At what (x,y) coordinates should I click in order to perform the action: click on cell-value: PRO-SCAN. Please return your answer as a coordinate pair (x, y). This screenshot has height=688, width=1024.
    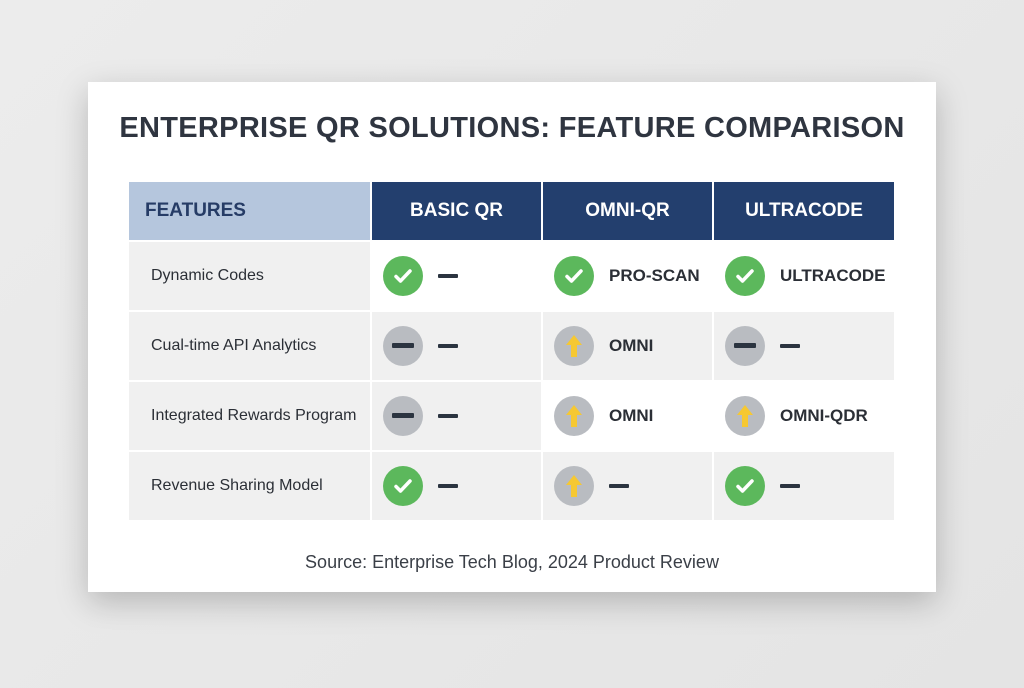
    Looking at the image, I should click on (654, 275).